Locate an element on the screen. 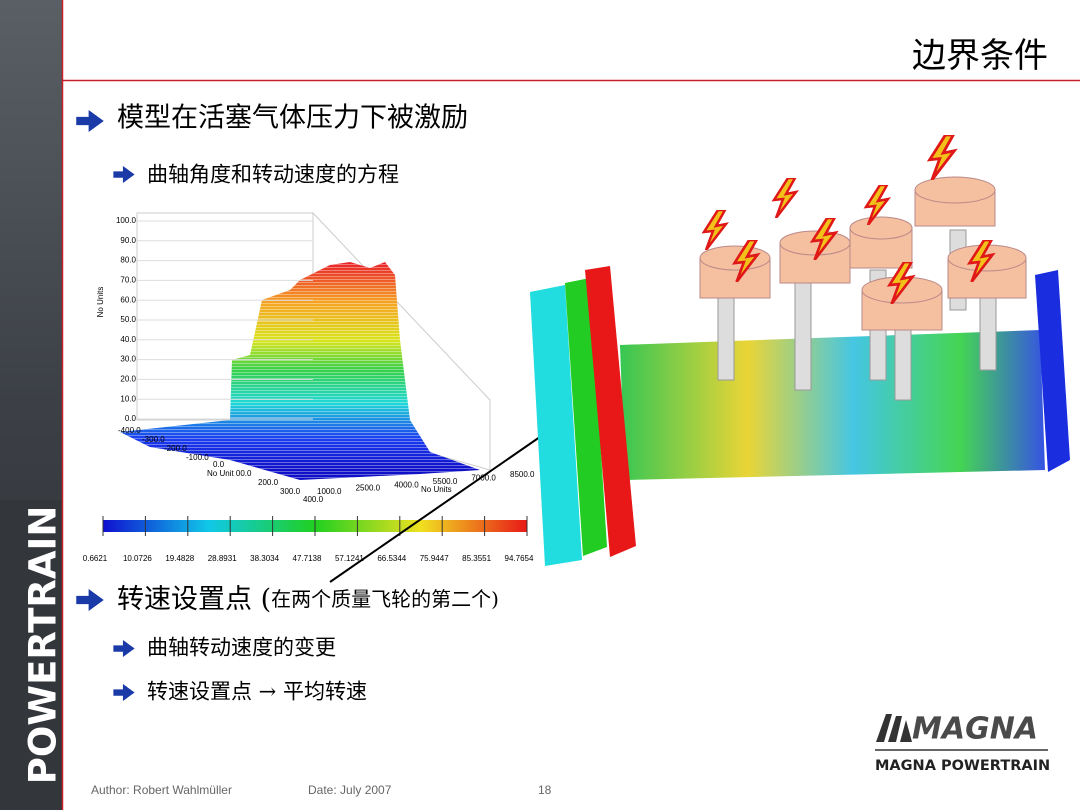 This screenshot has width=1080, height=810. slide-title: 边界条件 is located at coordinates (980, 56).